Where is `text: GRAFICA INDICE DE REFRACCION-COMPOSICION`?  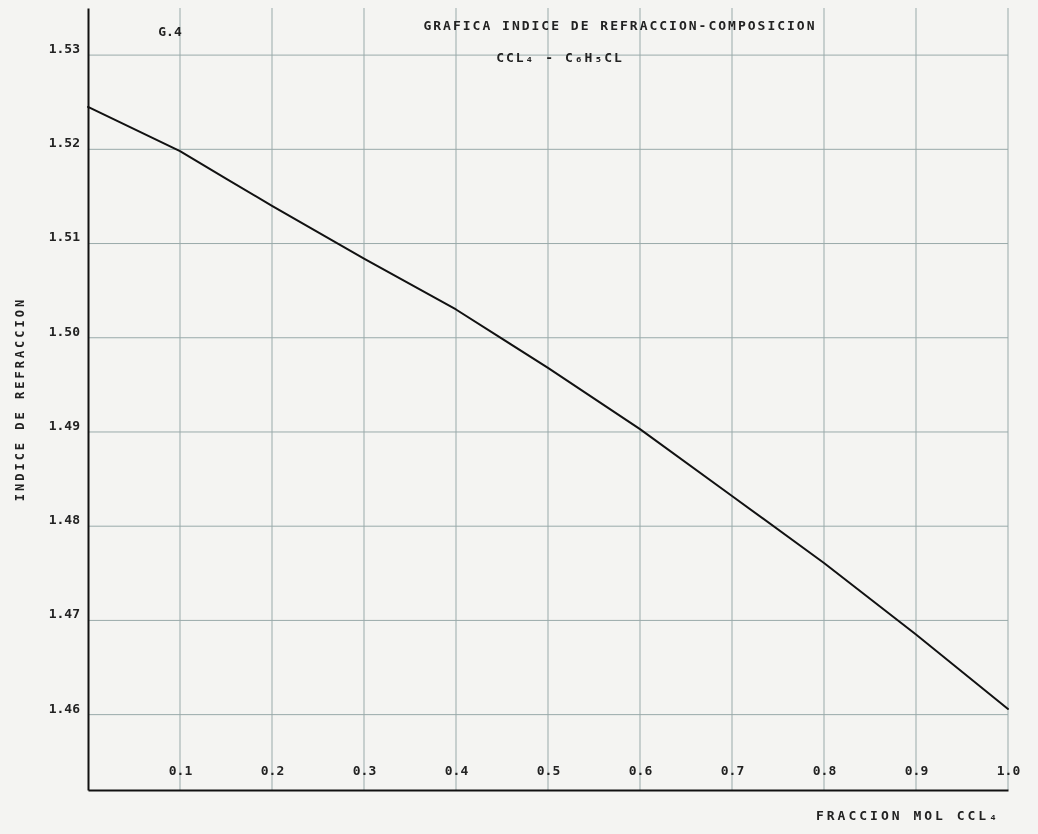 text: GRAFICA INDICE DE REFRACCION-COMPOSICION is located at coordinates (620, 25).